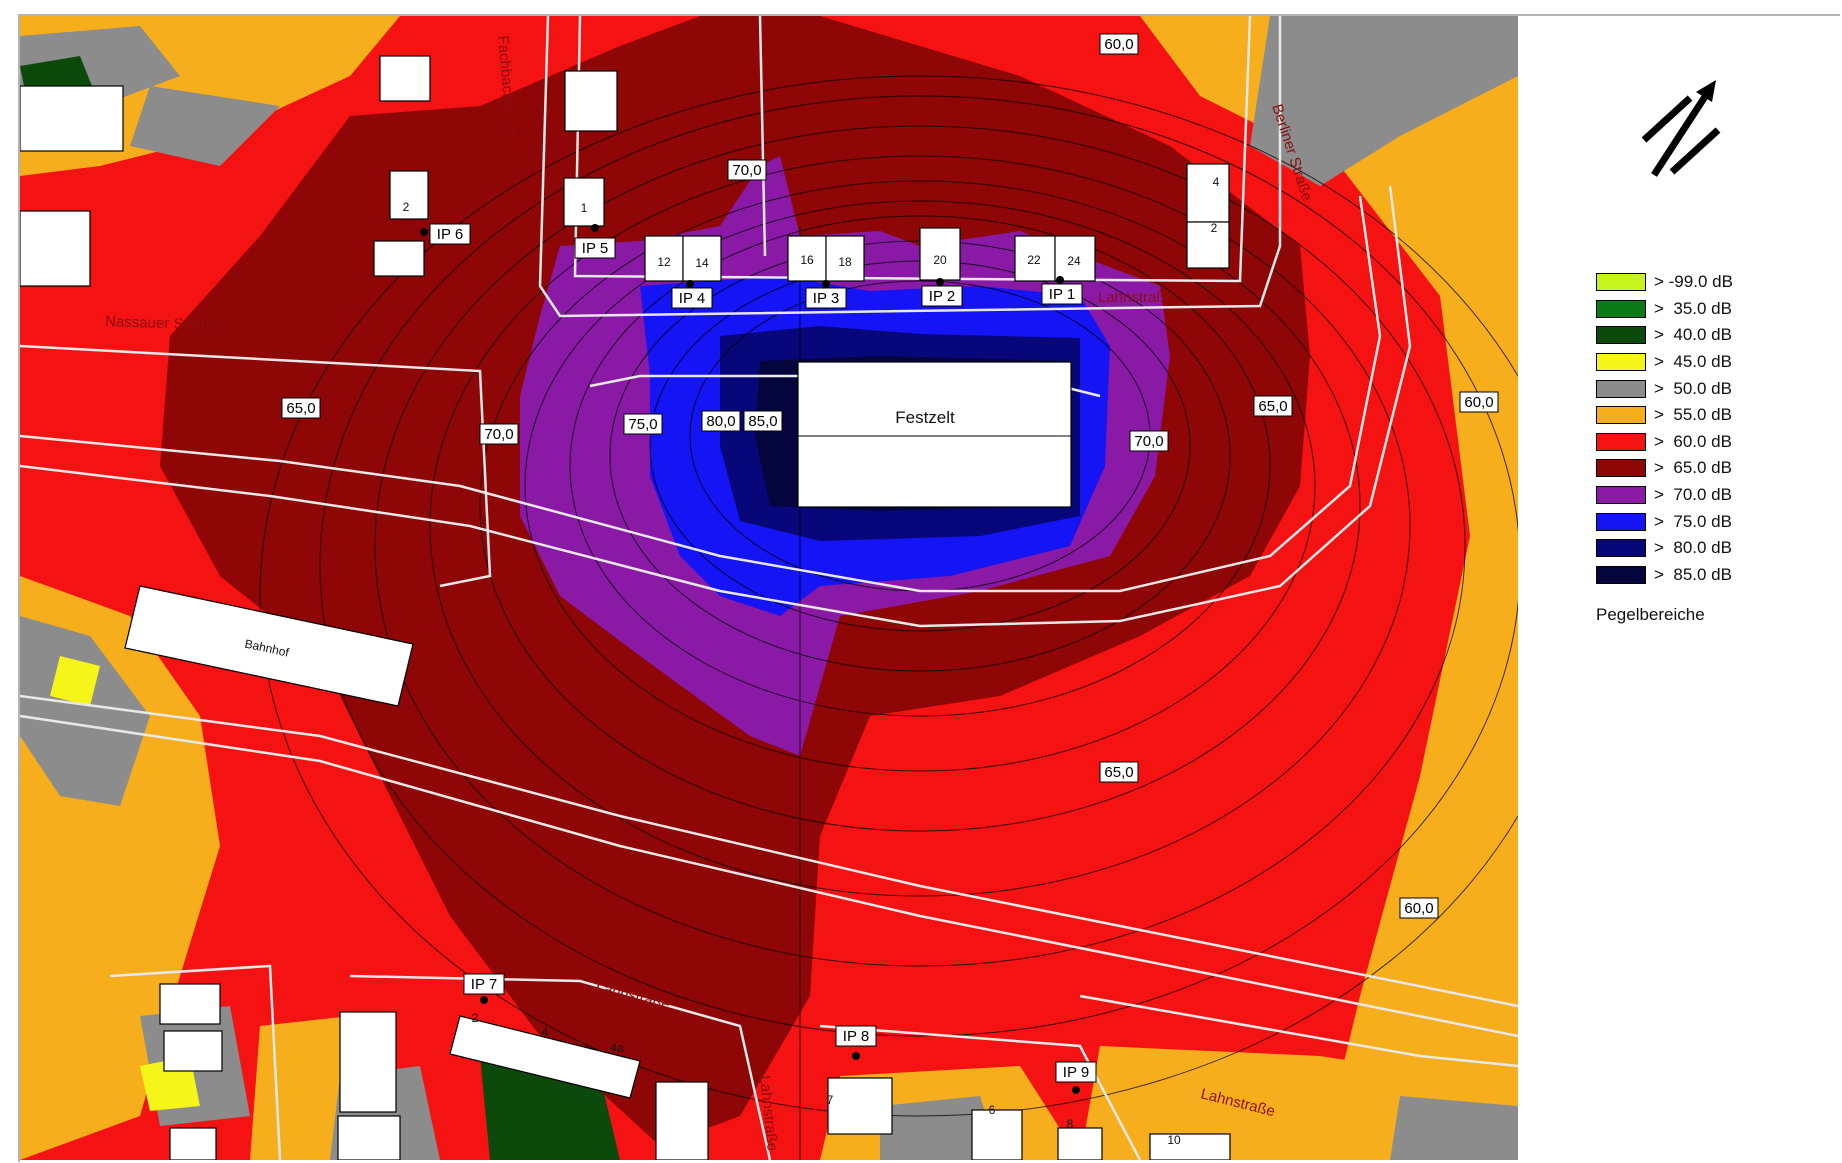  I want to click on legend-label: > 85.0 dB, so click(1693, 574).